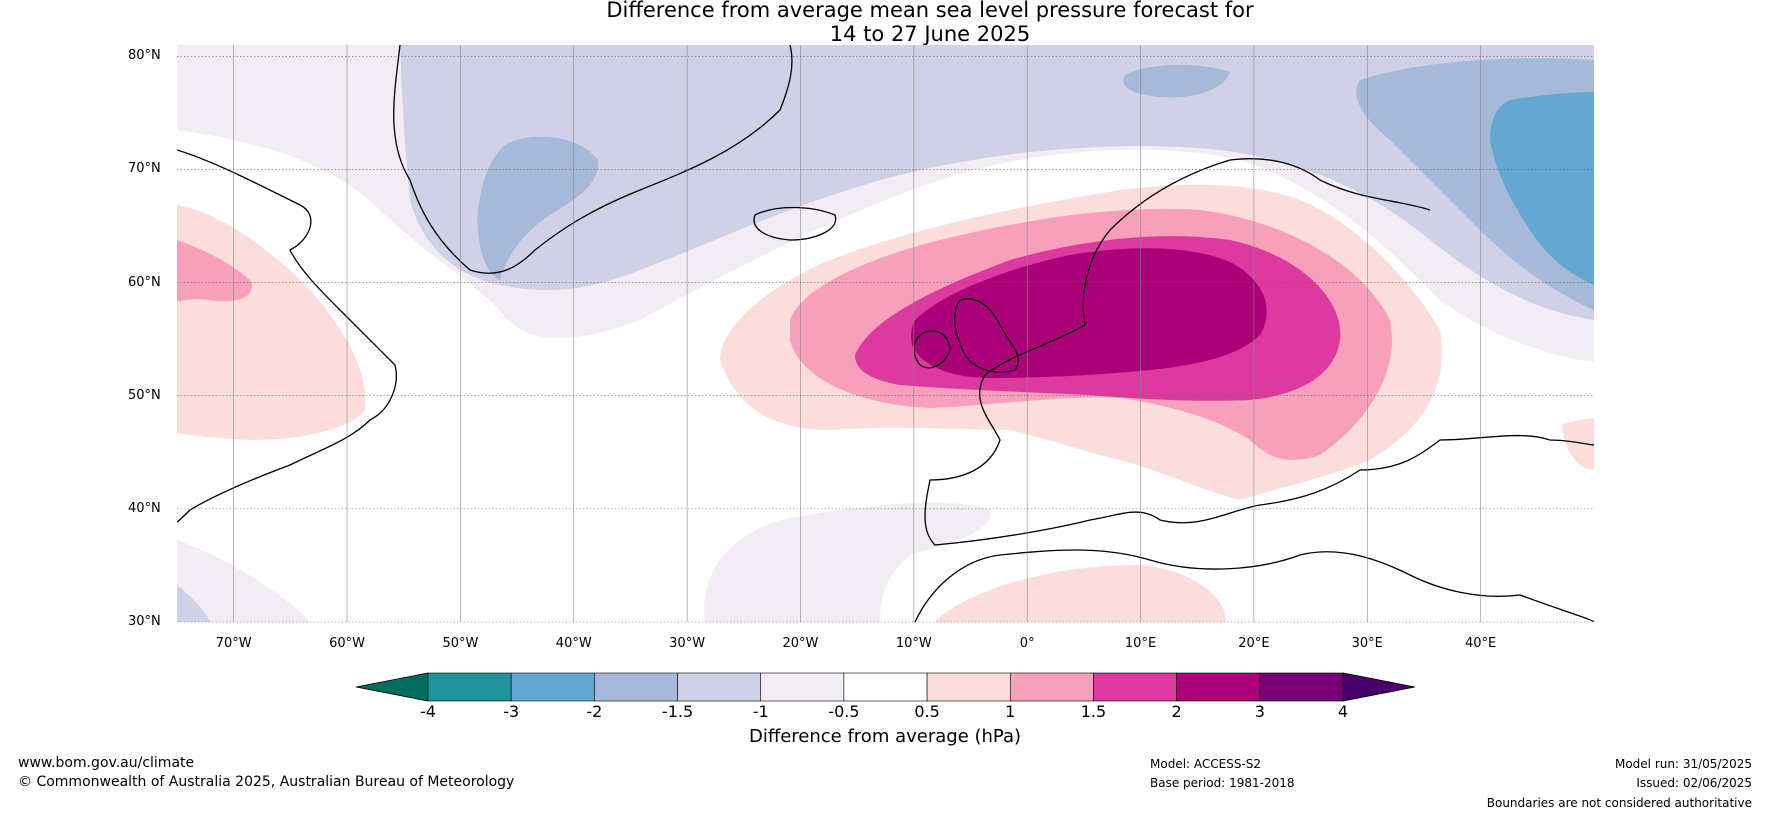  I want to click on latitude-label: 50°N, so click(144, 395).